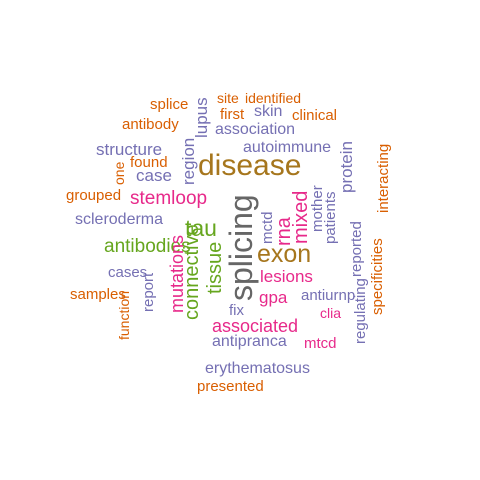  I want to click on word-44: function, so click(124, 315).